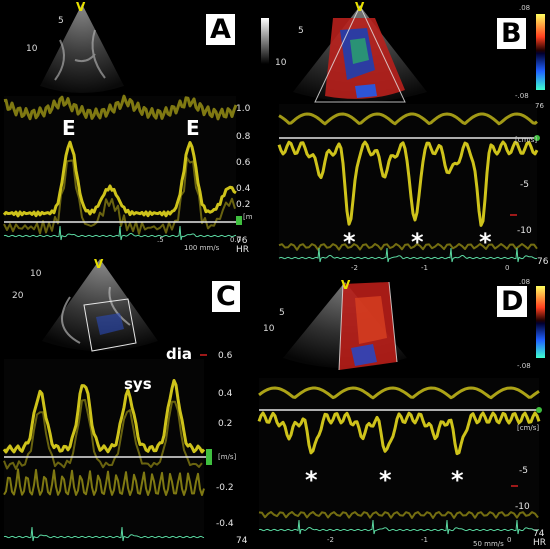 The height and width of the screenshot is (549, 550). Describe the element at coordinates (236, 240) in the screenshot. I see `time-tick-a-2: 0.0` at that location.